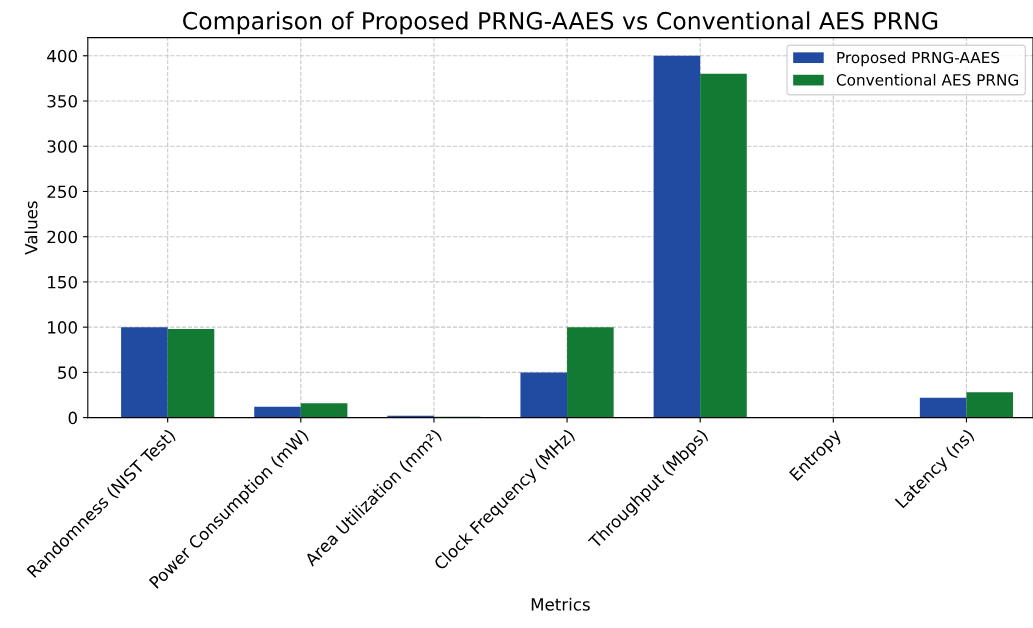  Describe the element at coordinates (72, 418) in the screenshot. I see `y-tick-label: 0` at that location.